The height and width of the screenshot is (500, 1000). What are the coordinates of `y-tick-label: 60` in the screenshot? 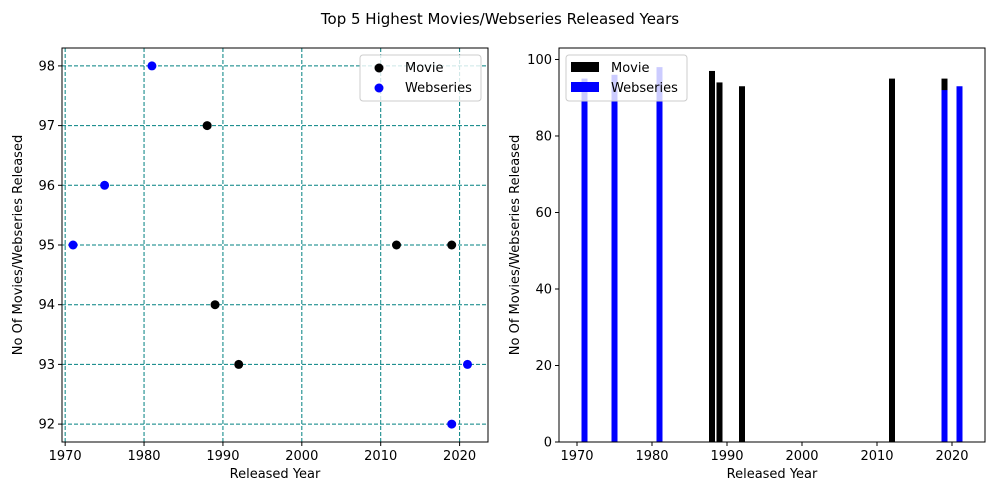 It's located at (543, 213).